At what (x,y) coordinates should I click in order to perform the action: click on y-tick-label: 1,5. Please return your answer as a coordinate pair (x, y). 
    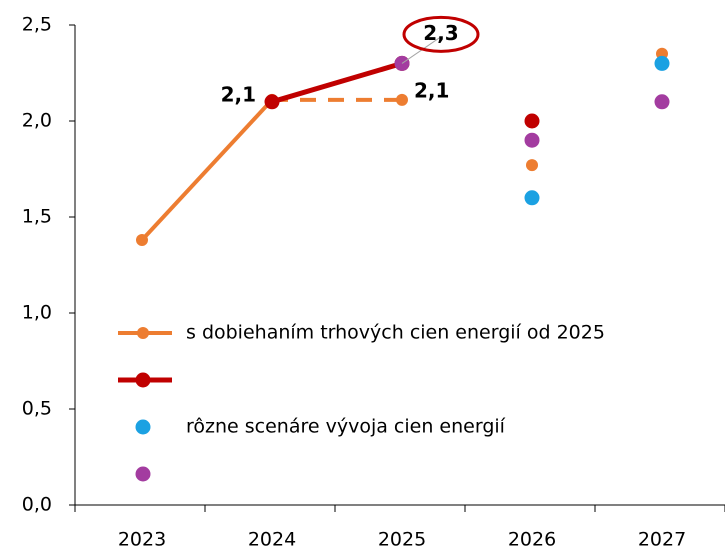
    Looking at the image, I should click on (37, 217).